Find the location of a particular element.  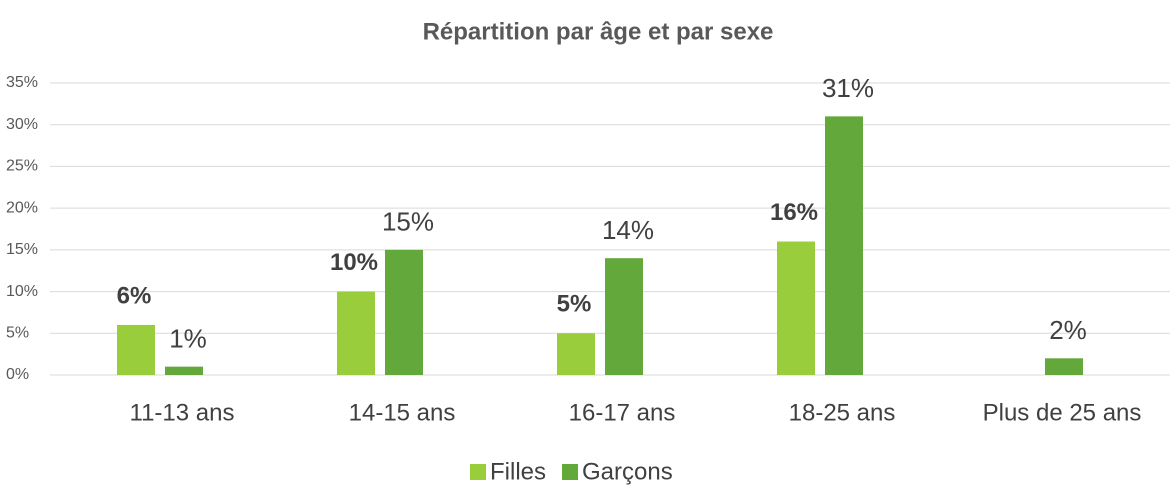

x-tick-label: 11-13 ans is located at coordinates (182, 412).